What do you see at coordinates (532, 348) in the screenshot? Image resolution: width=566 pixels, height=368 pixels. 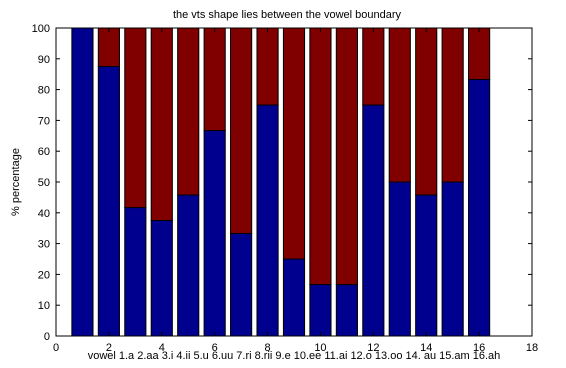 I see `x-tick-label: 18` at bounding box center [532, 348].